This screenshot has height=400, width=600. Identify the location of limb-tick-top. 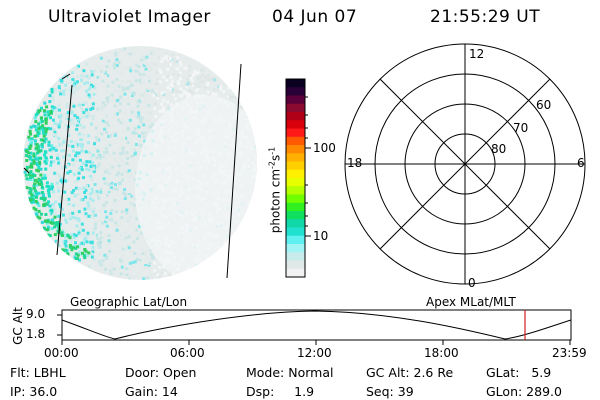
(66, 76).